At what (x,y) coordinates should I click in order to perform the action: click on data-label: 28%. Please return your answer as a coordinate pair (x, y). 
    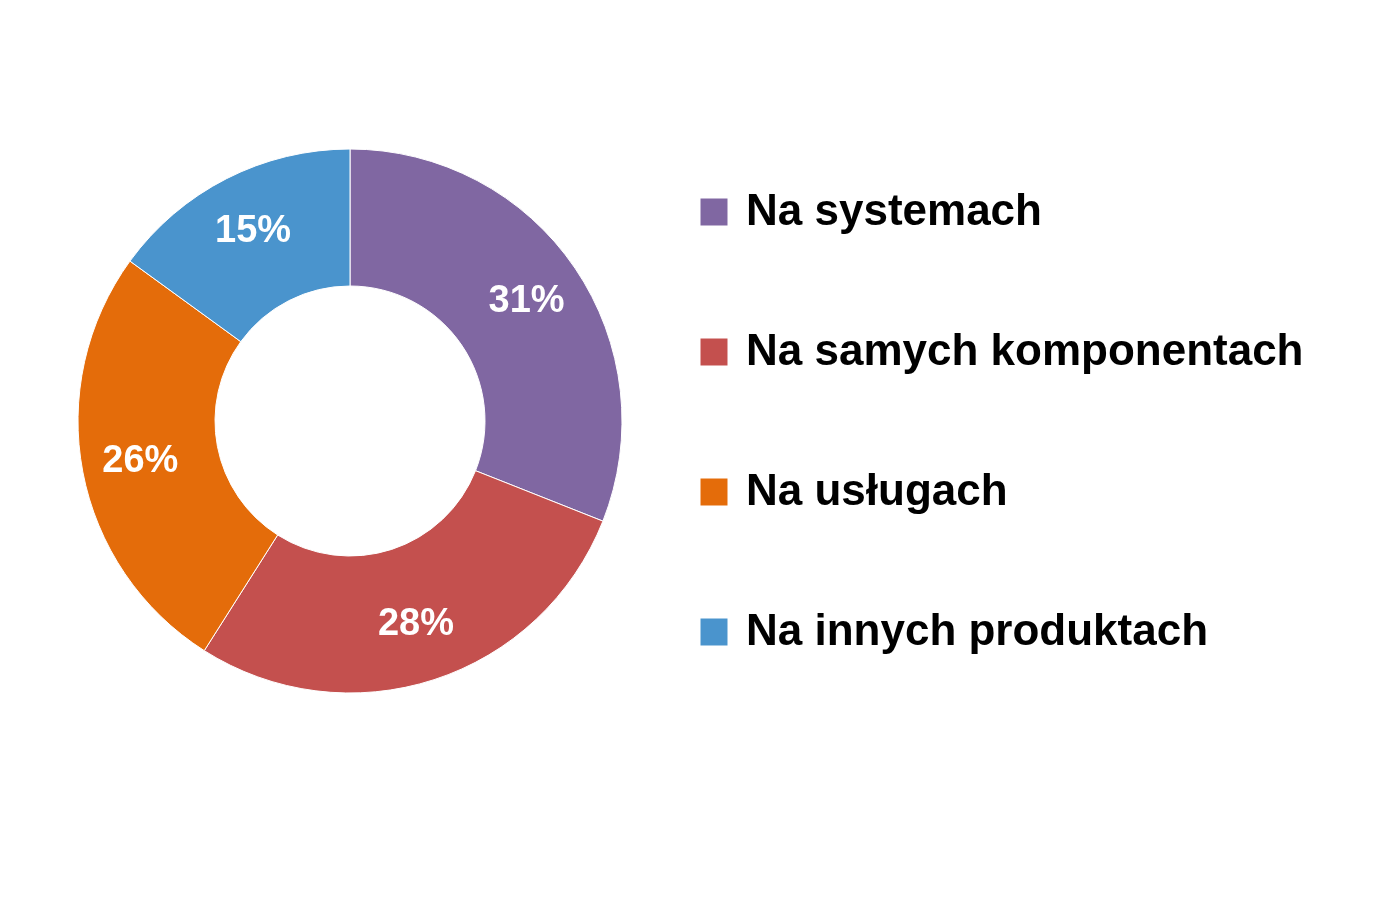
    Looking at the image, I should click on (416, 622).